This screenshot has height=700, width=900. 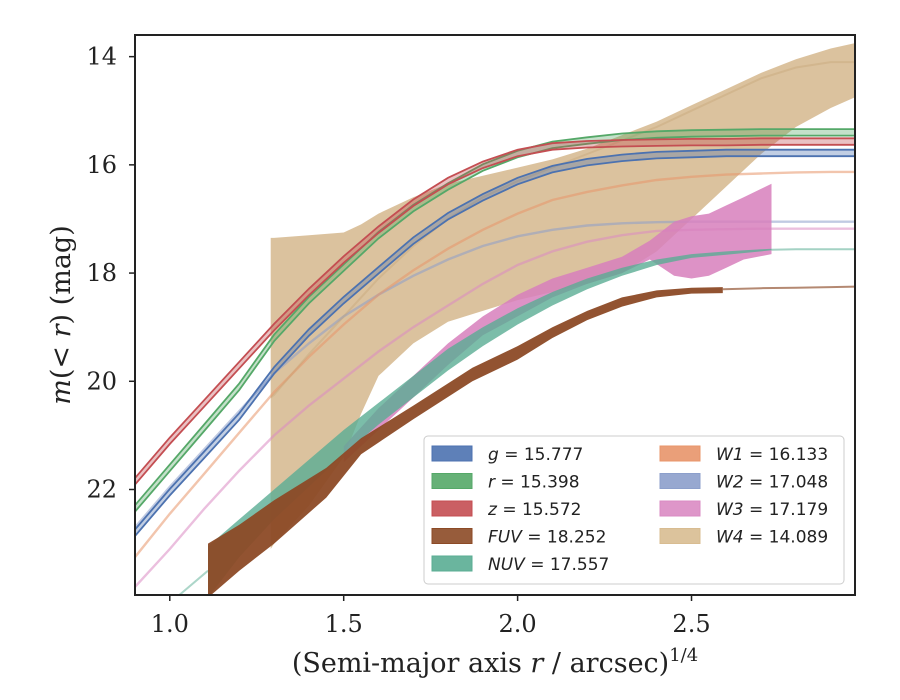 What do you see at coordinates (534, 483) in the screenshot?
I see `legend-label: r = 15.398` at bounding box center [534, 483].